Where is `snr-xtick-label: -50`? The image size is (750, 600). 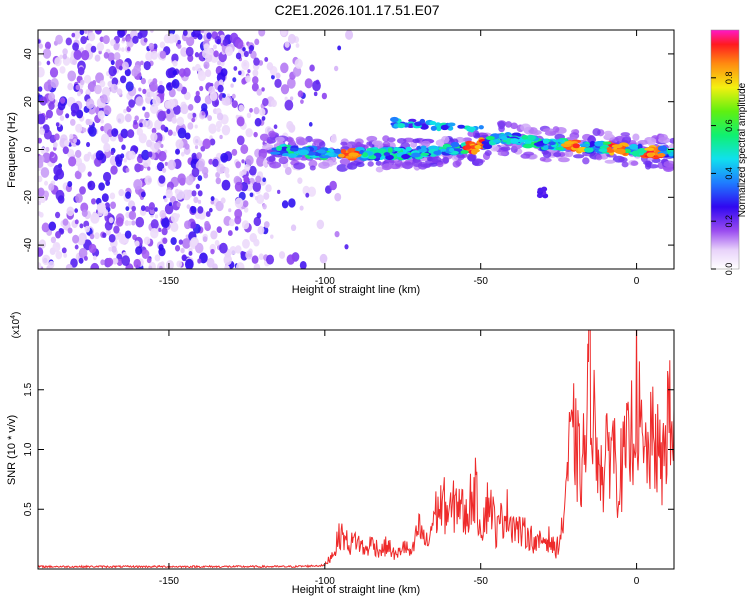
snr-xtick-label: -50 is located at coordinates (480, 581).